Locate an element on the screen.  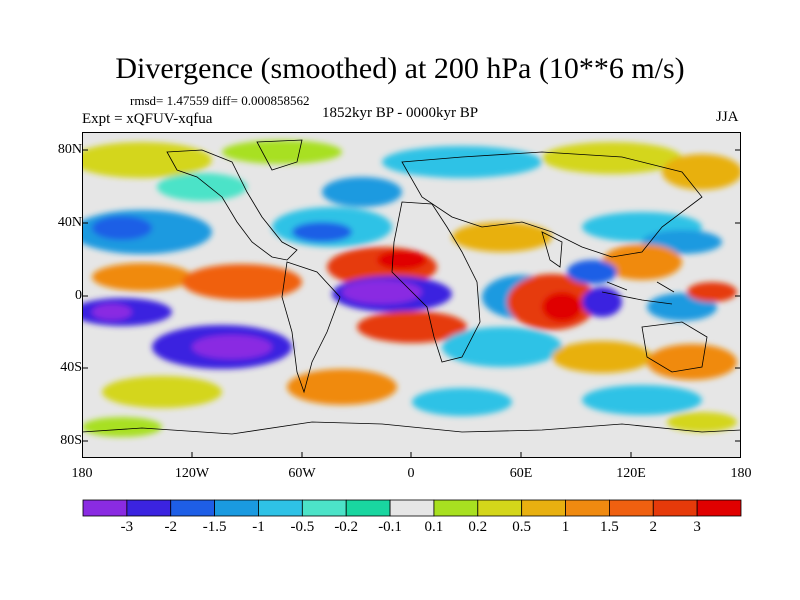
coast-maritime-continent is located at coordinates (638, 293).